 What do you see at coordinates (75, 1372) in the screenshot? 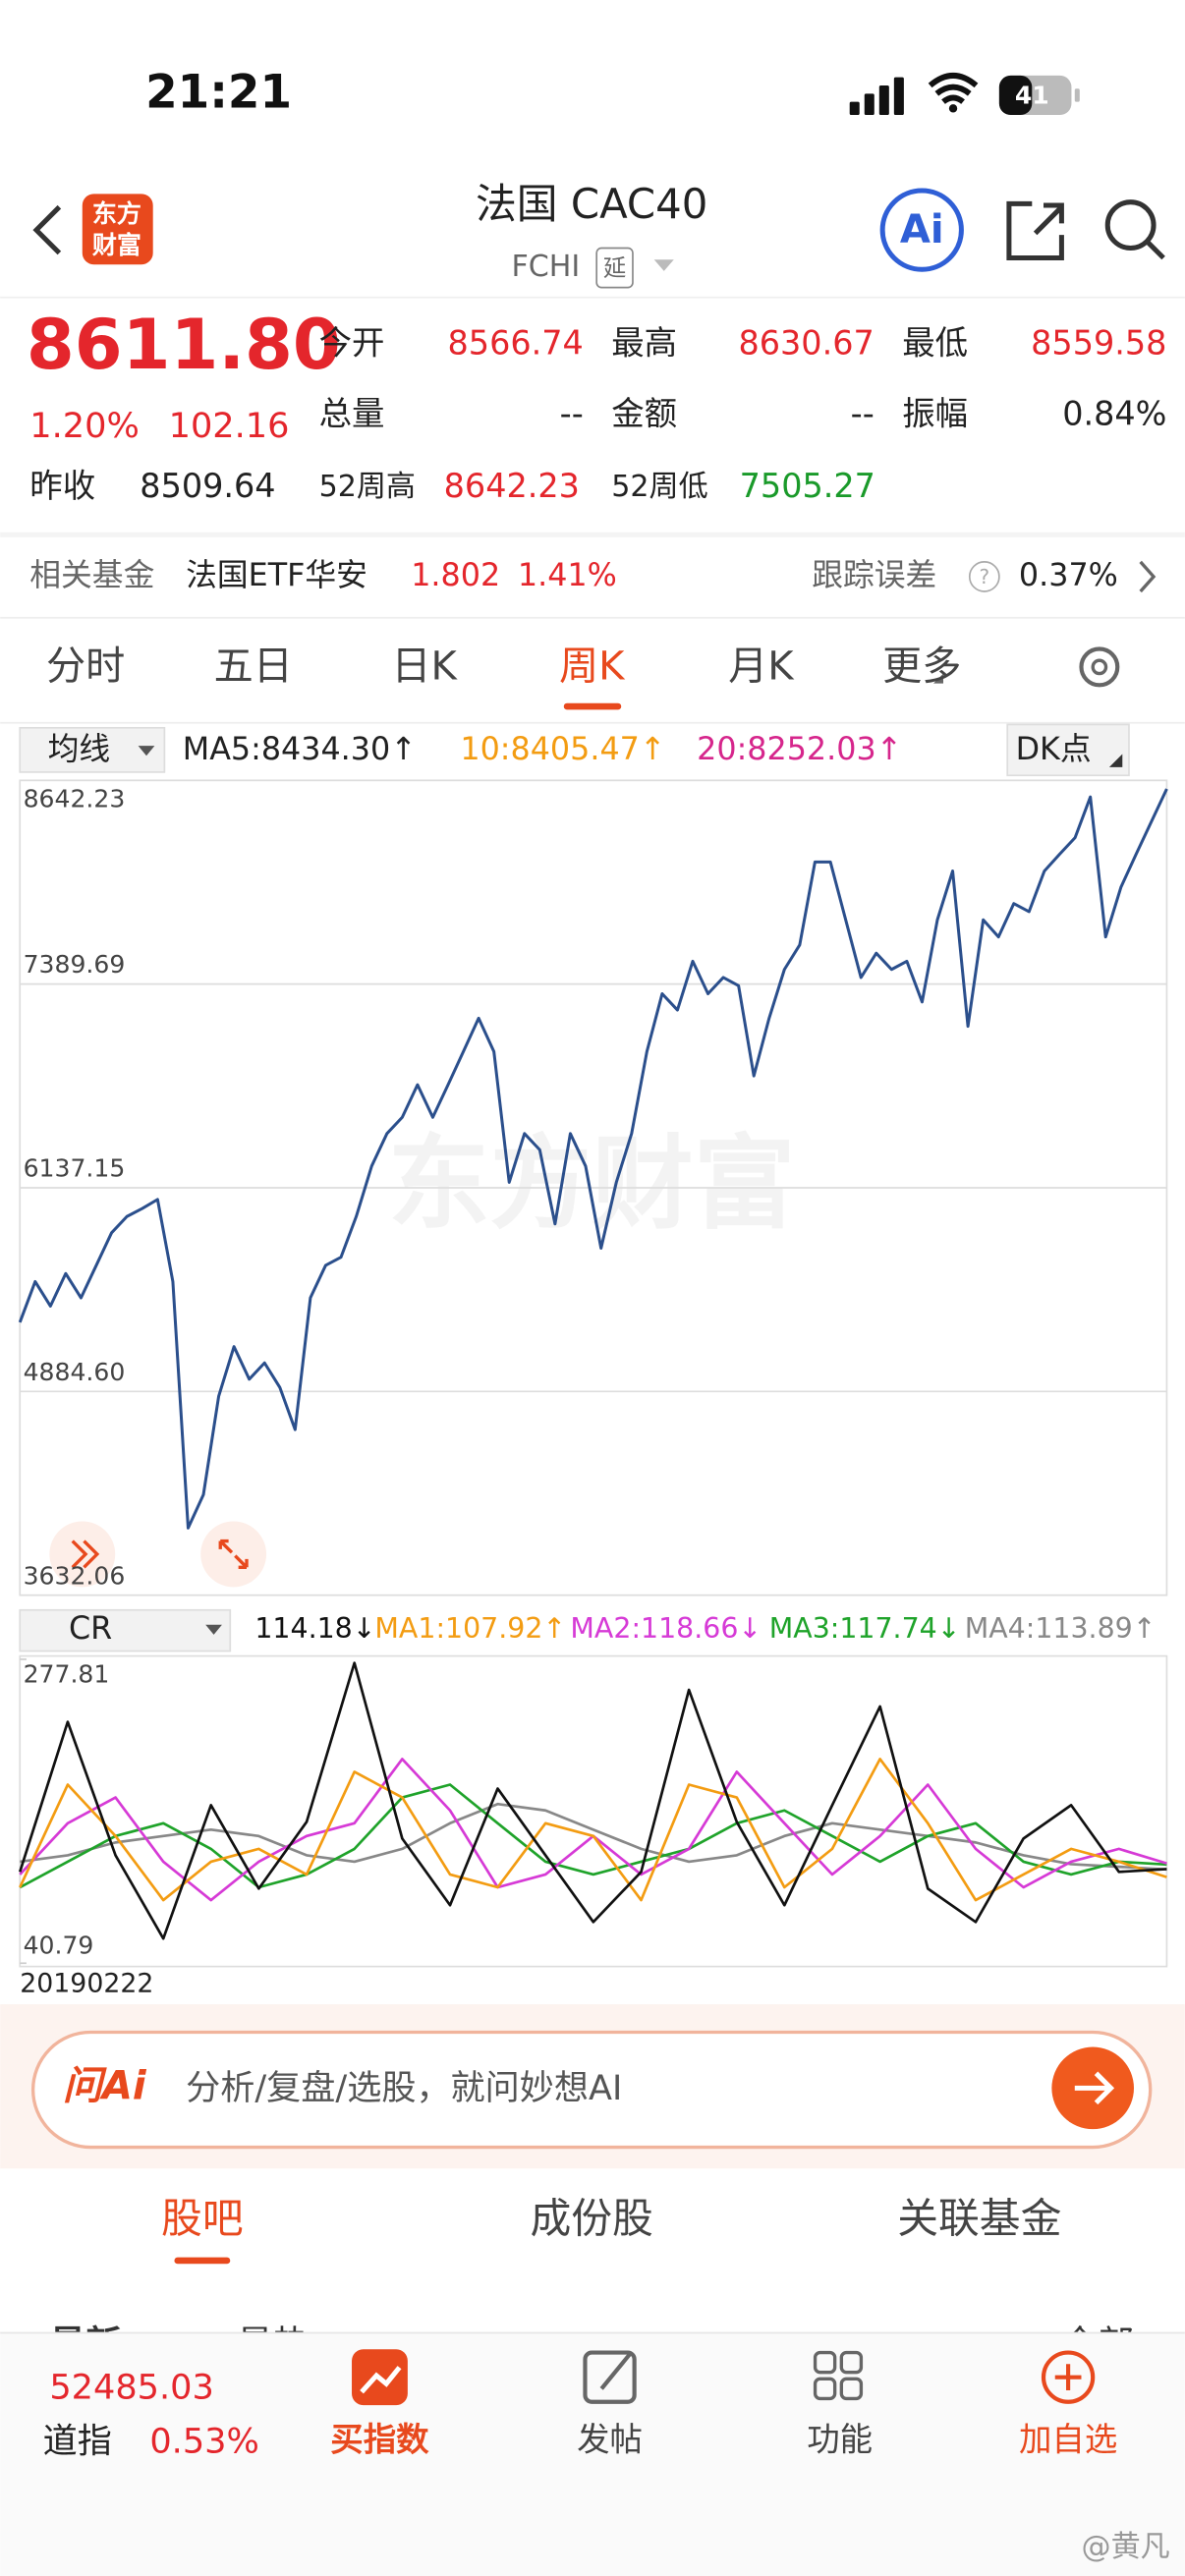
I see `y-tick-label: 4884.60` at bounding box center [75, 1372].